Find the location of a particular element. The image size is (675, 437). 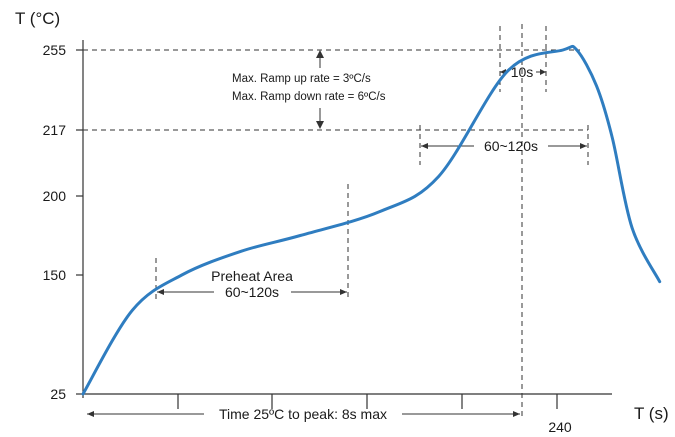

time-to-peak-arrowhead-right is located at coordinates (516, 414).